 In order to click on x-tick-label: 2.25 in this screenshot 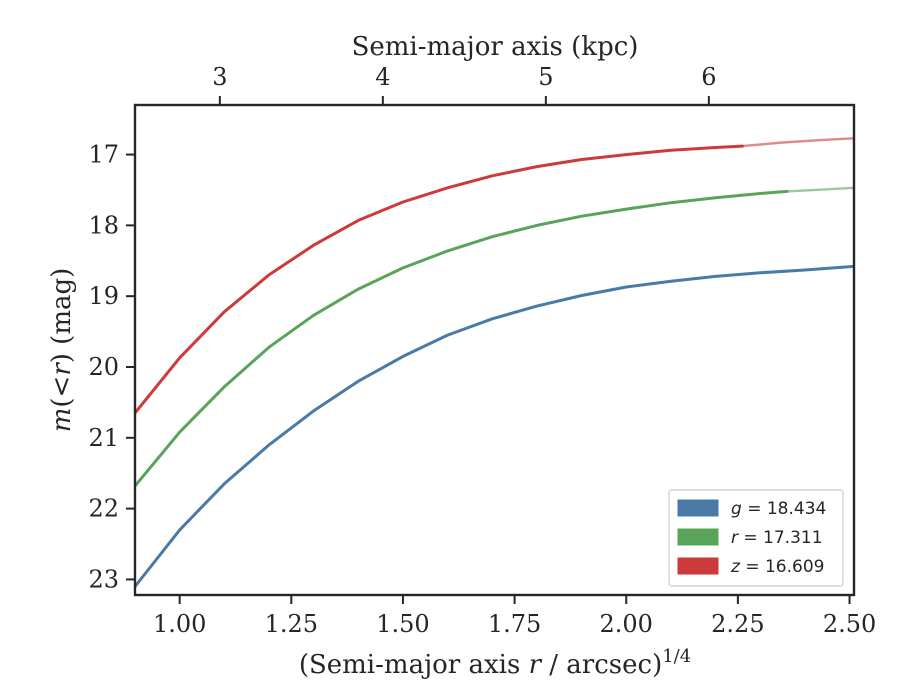, I will do `click(737, 624)`.